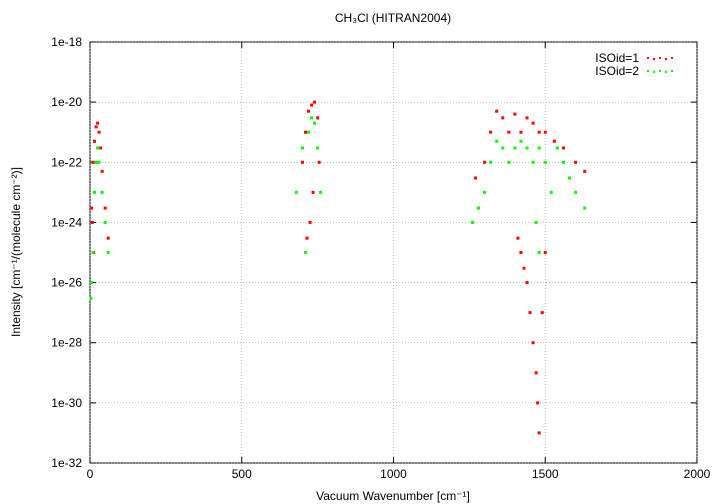 The height and width of the screenshot is (504, 720). What do you see at coordinates (617, 71) in the screenshot?
I see `legend-label: ISOid=2` at bounding box center [617, 71].